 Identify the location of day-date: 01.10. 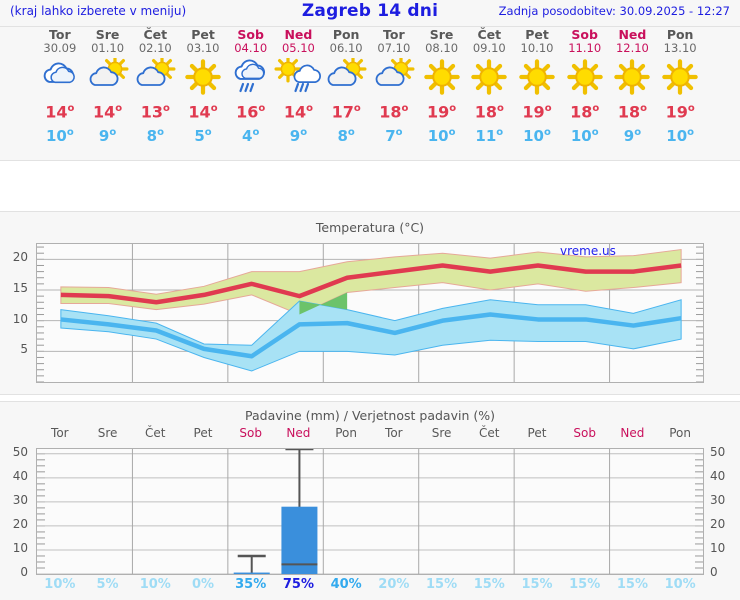
(108, 48).